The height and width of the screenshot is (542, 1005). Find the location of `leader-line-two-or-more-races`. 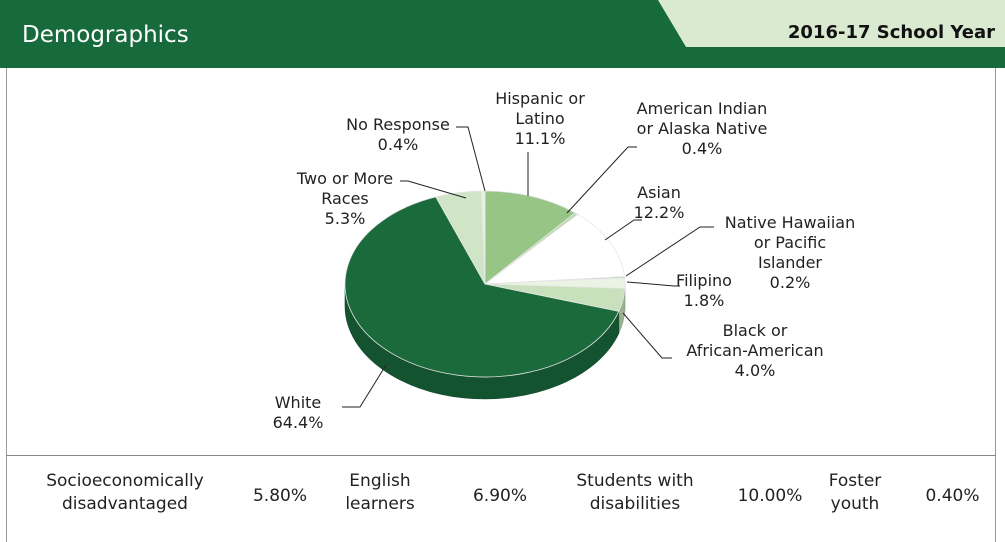

leader-line-two-or-more-races is located at coordinates (433, 189).